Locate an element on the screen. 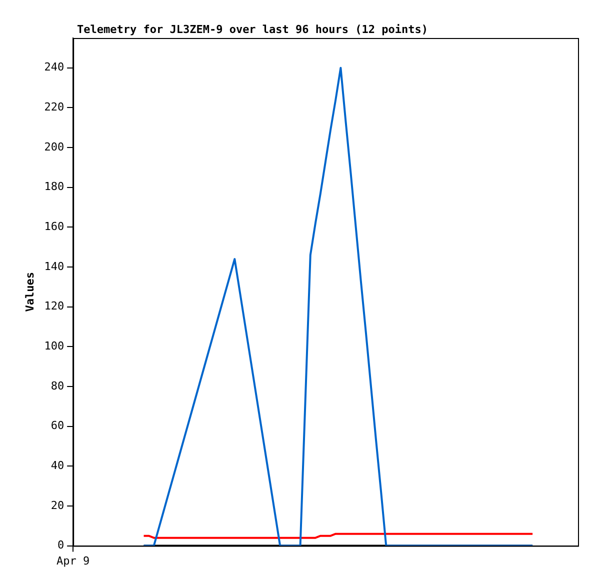 The image size is (597, 579). y-tick-label: 200 is located at coordinates (54, 147).